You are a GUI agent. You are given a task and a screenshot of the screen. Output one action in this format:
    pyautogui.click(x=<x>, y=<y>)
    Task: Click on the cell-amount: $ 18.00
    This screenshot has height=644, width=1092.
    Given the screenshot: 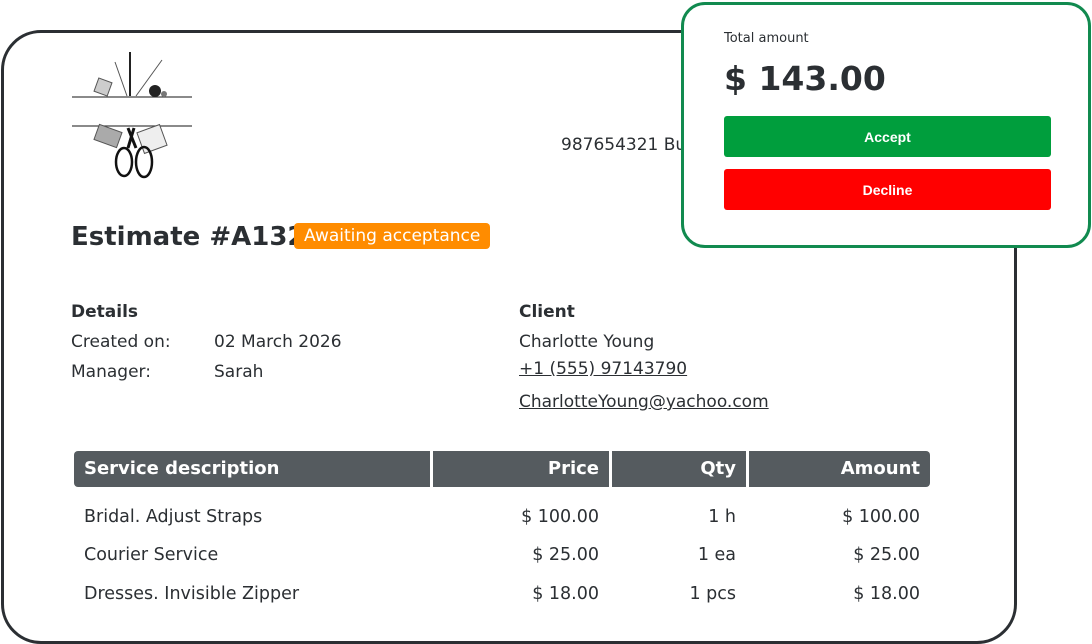 What is the action you would take?
    pyautogui.click(x=886, y=594)
    